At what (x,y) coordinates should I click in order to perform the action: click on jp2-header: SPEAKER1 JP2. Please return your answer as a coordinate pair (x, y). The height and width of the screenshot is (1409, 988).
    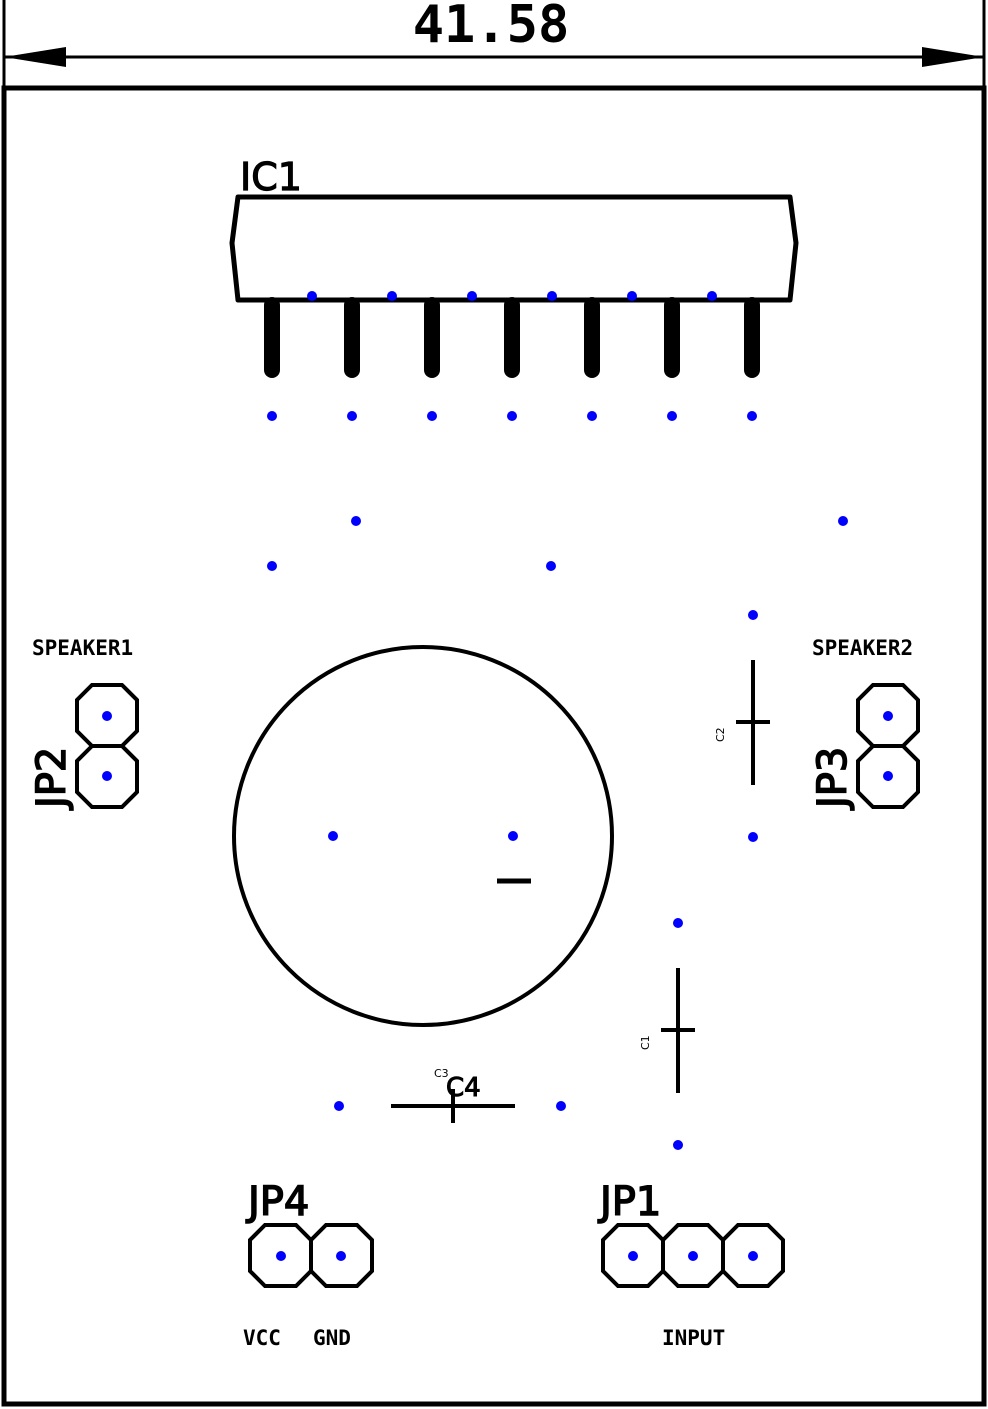
    Looking at the image, I should click on (83, 724).